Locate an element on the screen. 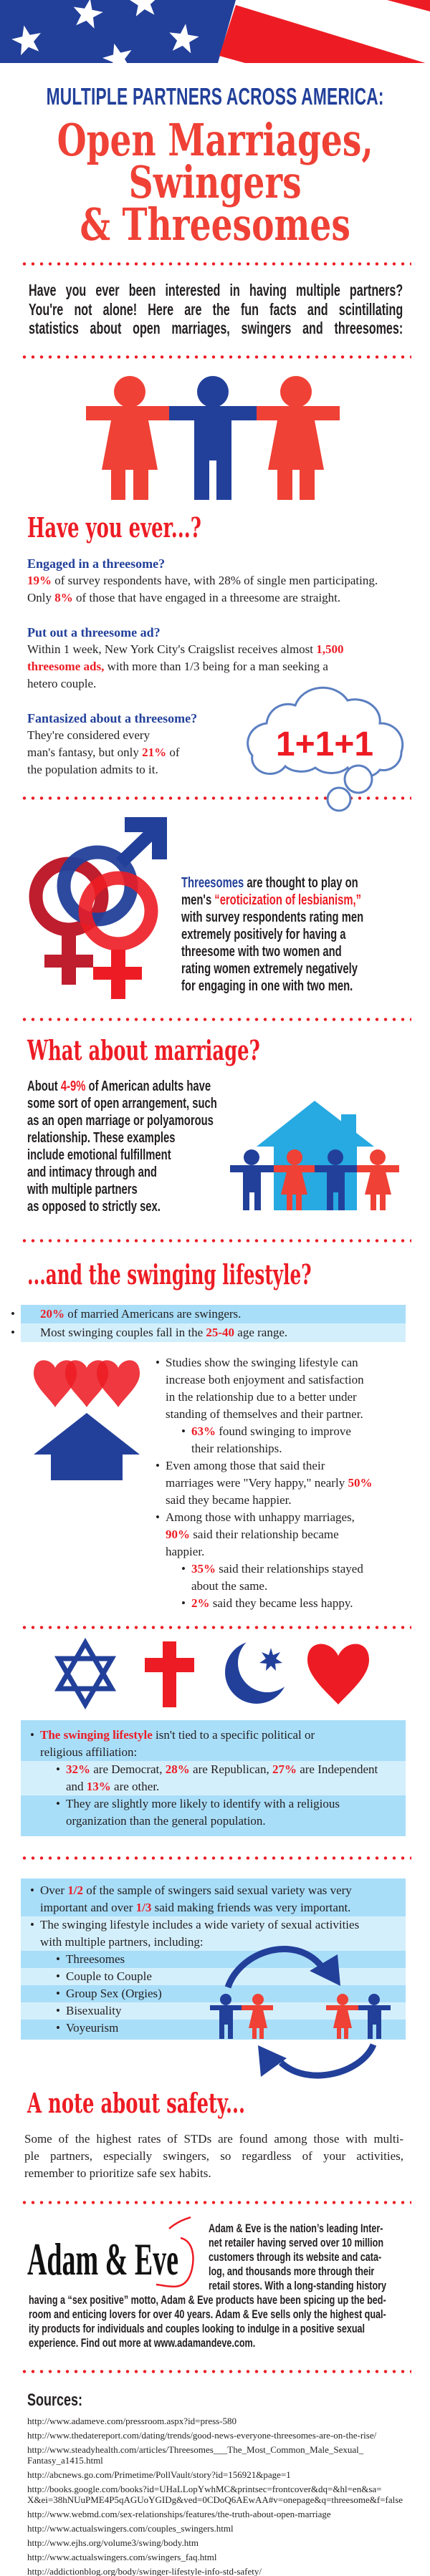 This screenshot has height=2576, width=430. page-subtitle: MULTIPLE PARTNERS ACROSS AMERICA: is located at coordinates (215, 96).